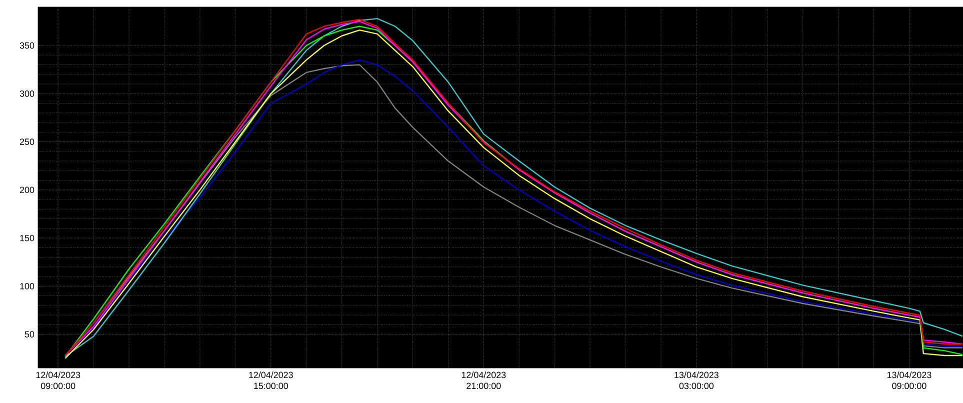 The width and height of the screenshot is (963, 403). What do you see at coordinates (58, 381) in the screenshot?
I see `x-tick-label: 12/04/2023 09:00:00` at bounding box center [58, 381].